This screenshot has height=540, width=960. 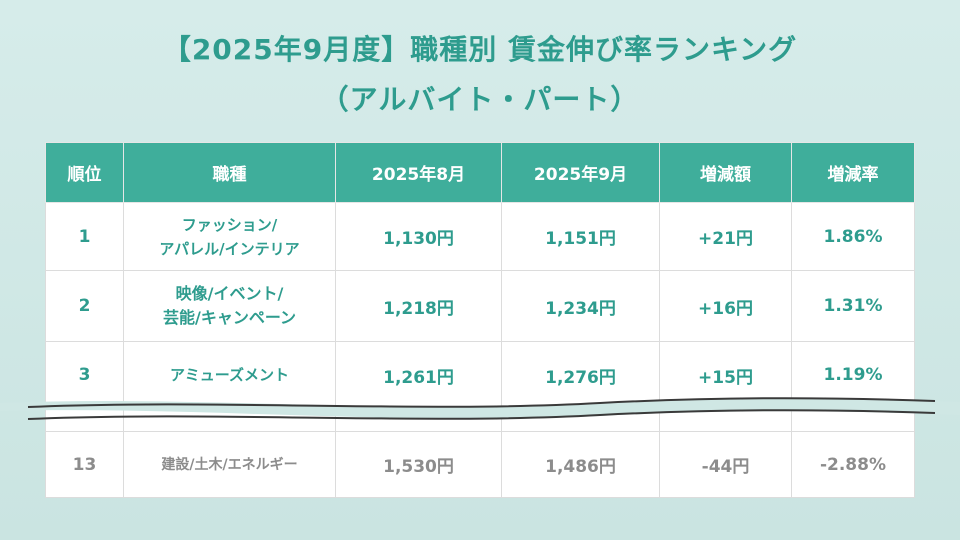 What do you see at coordinates (853, 236) in the screenshot?
I see `cell-rate: 1.86%` at bounding box center [853, 236].